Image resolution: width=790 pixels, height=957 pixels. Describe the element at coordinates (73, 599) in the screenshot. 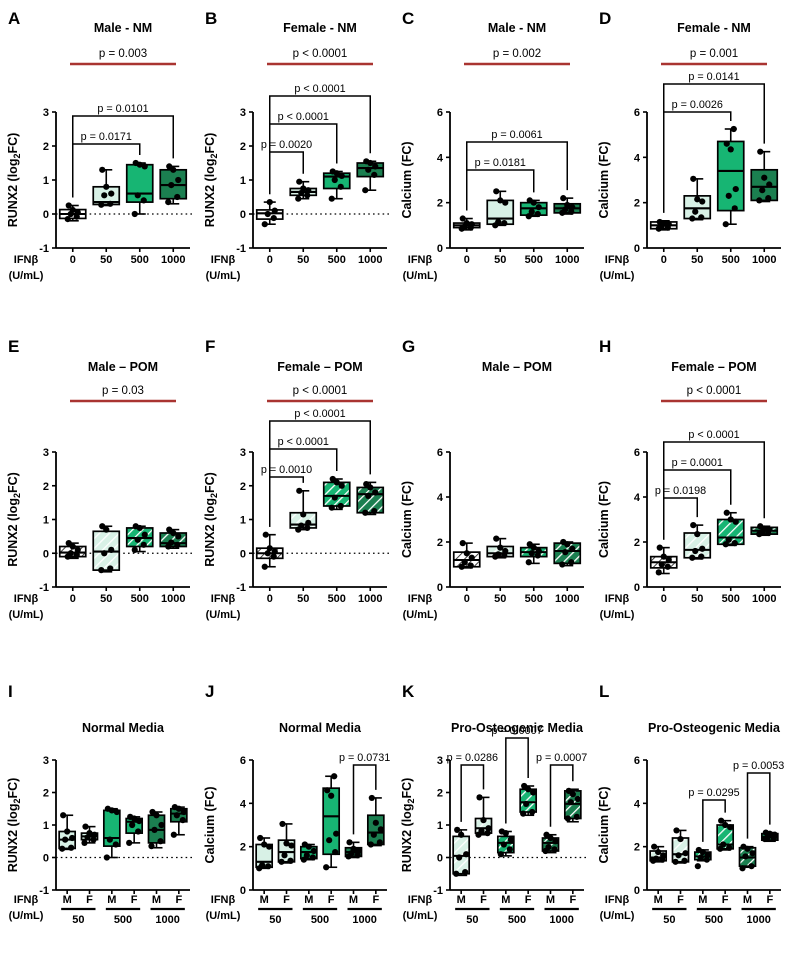

I see `x-tick-label: 0` at that location.